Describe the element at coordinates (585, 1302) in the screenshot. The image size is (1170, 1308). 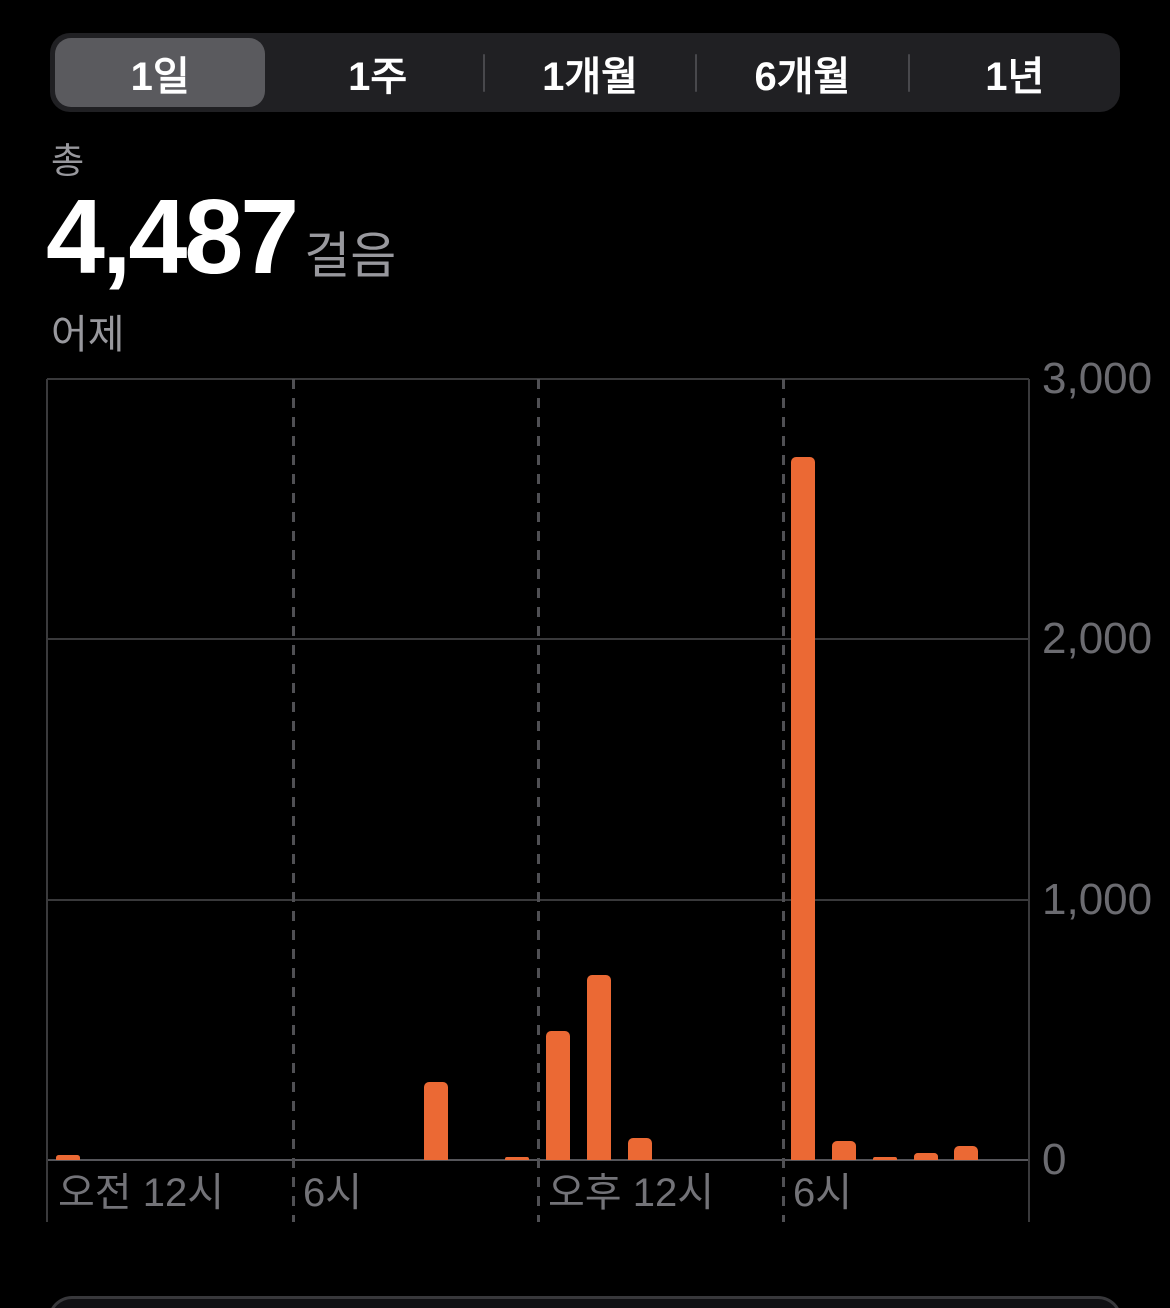
I see `bottom-section-card` at that location.